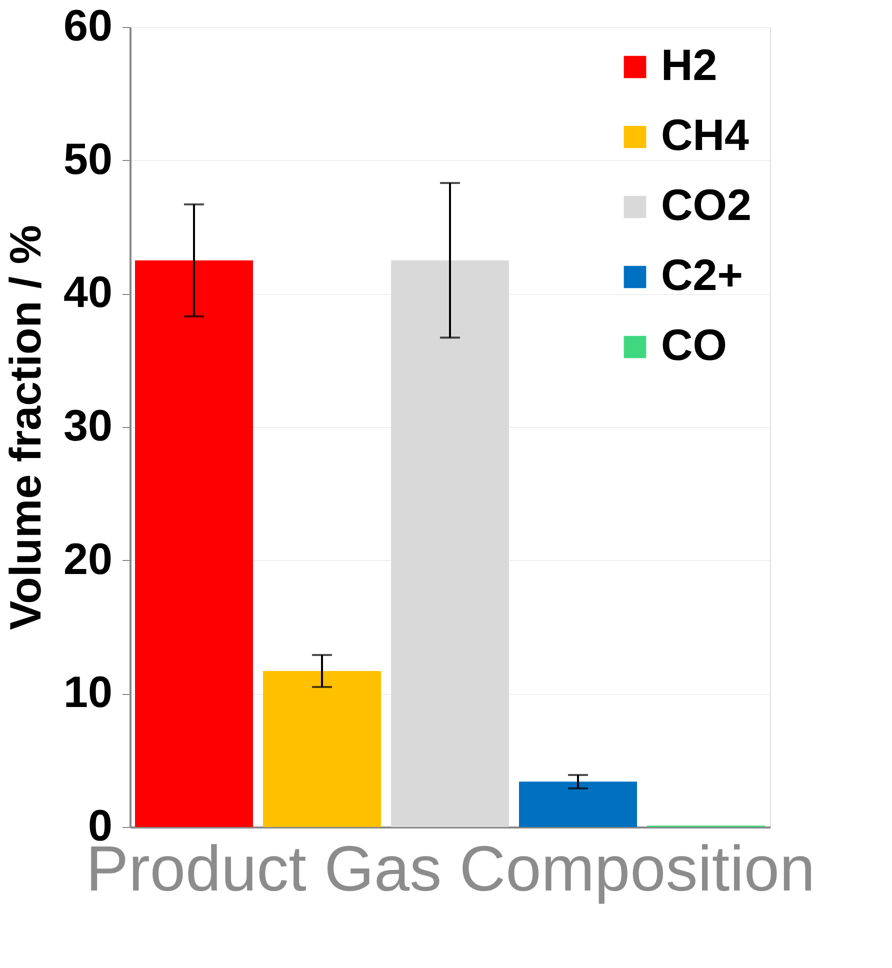 The image size is (892, 968). I want to click on legend-label: CH4, so click(705, 135).